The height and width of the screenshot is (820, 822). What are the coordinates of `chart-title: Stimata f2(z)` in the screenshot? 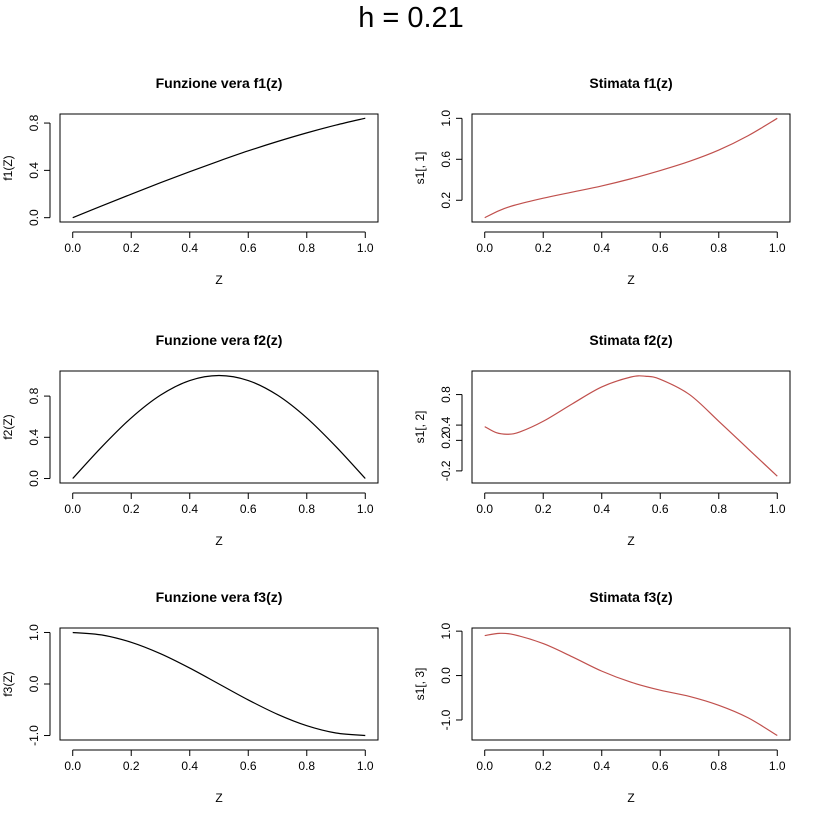 It's located at (630, 340).